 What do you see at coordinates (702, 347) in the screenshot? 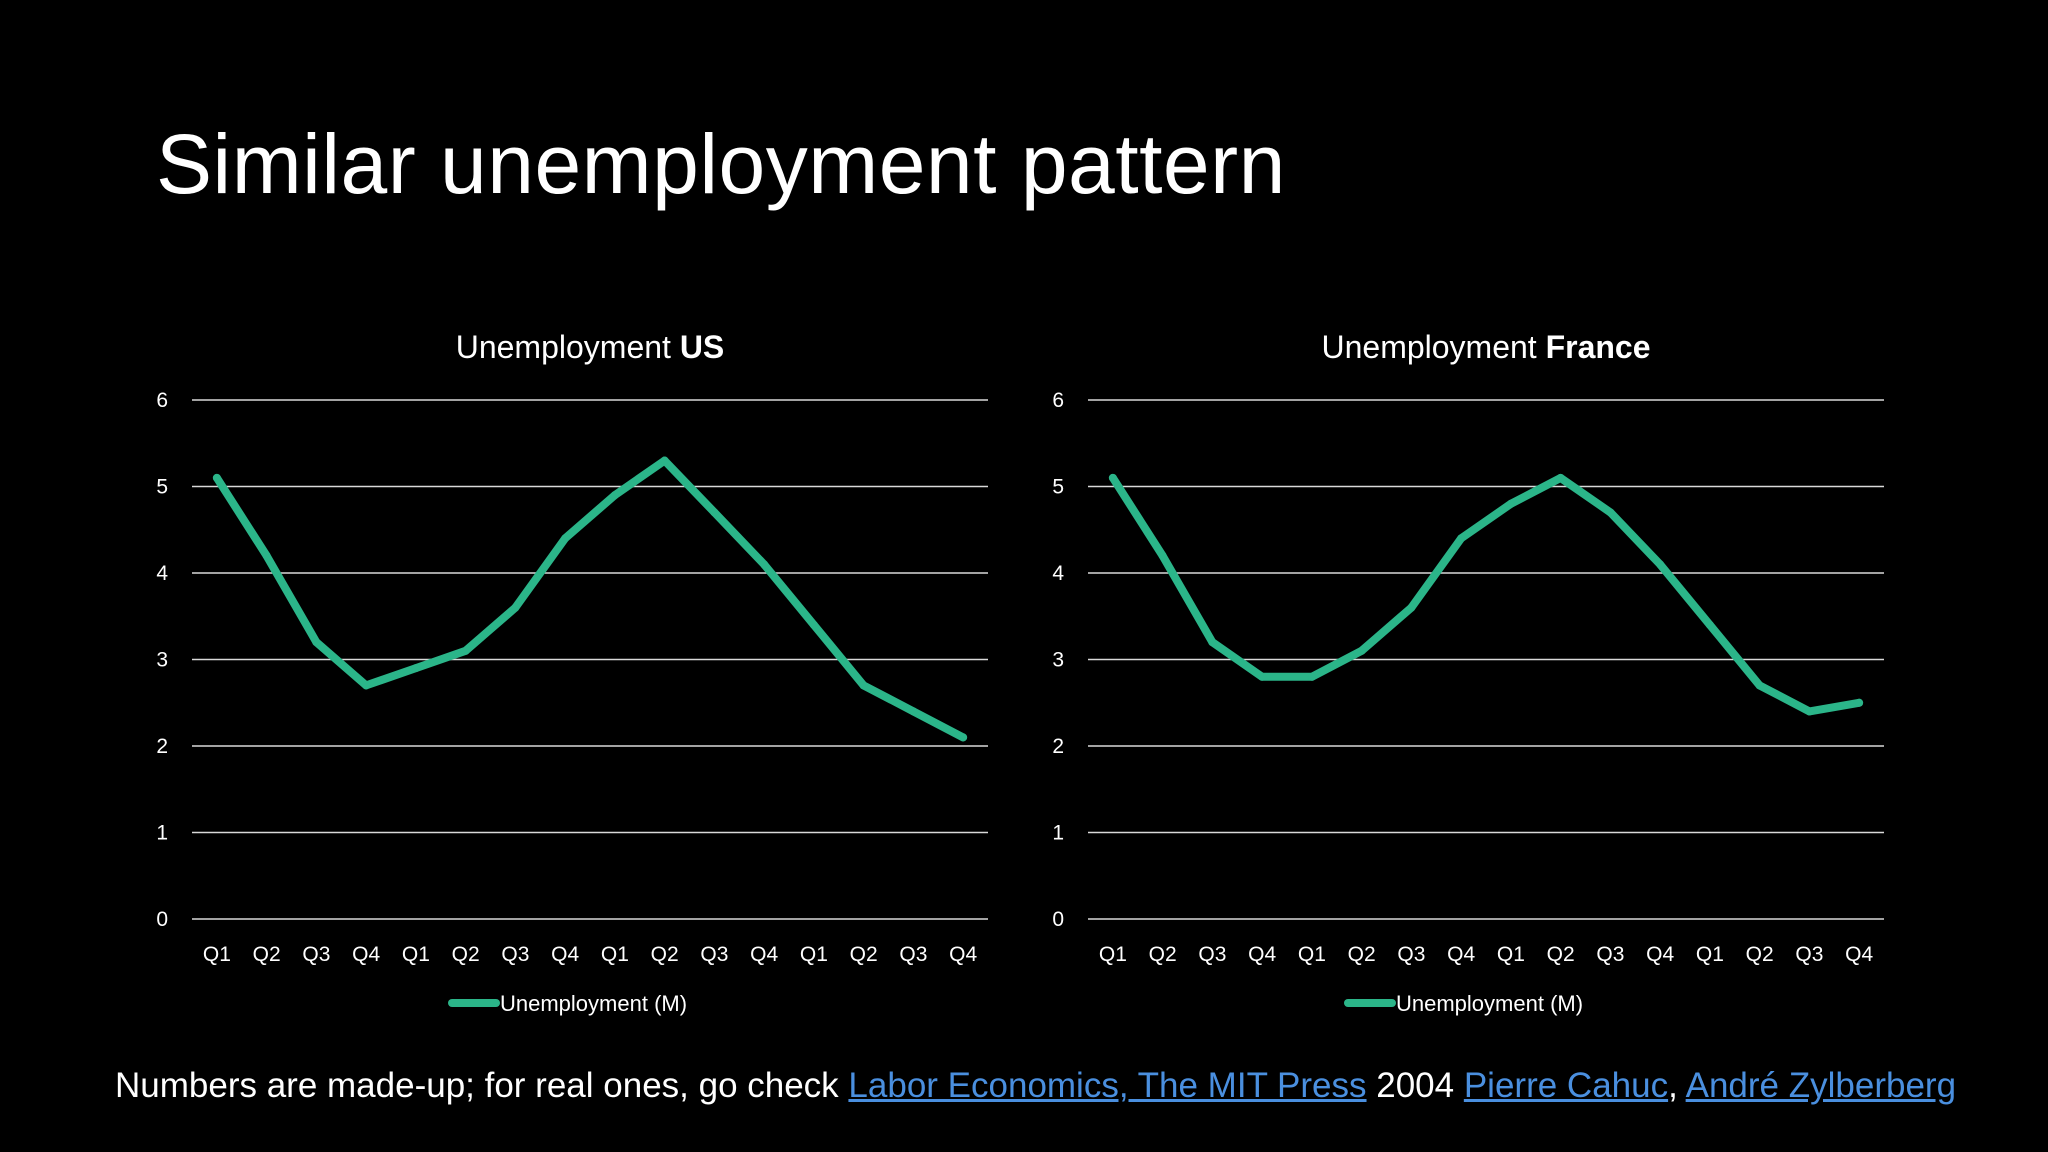
I see `chart-title-bold: US` at bounding box center [702, 347].